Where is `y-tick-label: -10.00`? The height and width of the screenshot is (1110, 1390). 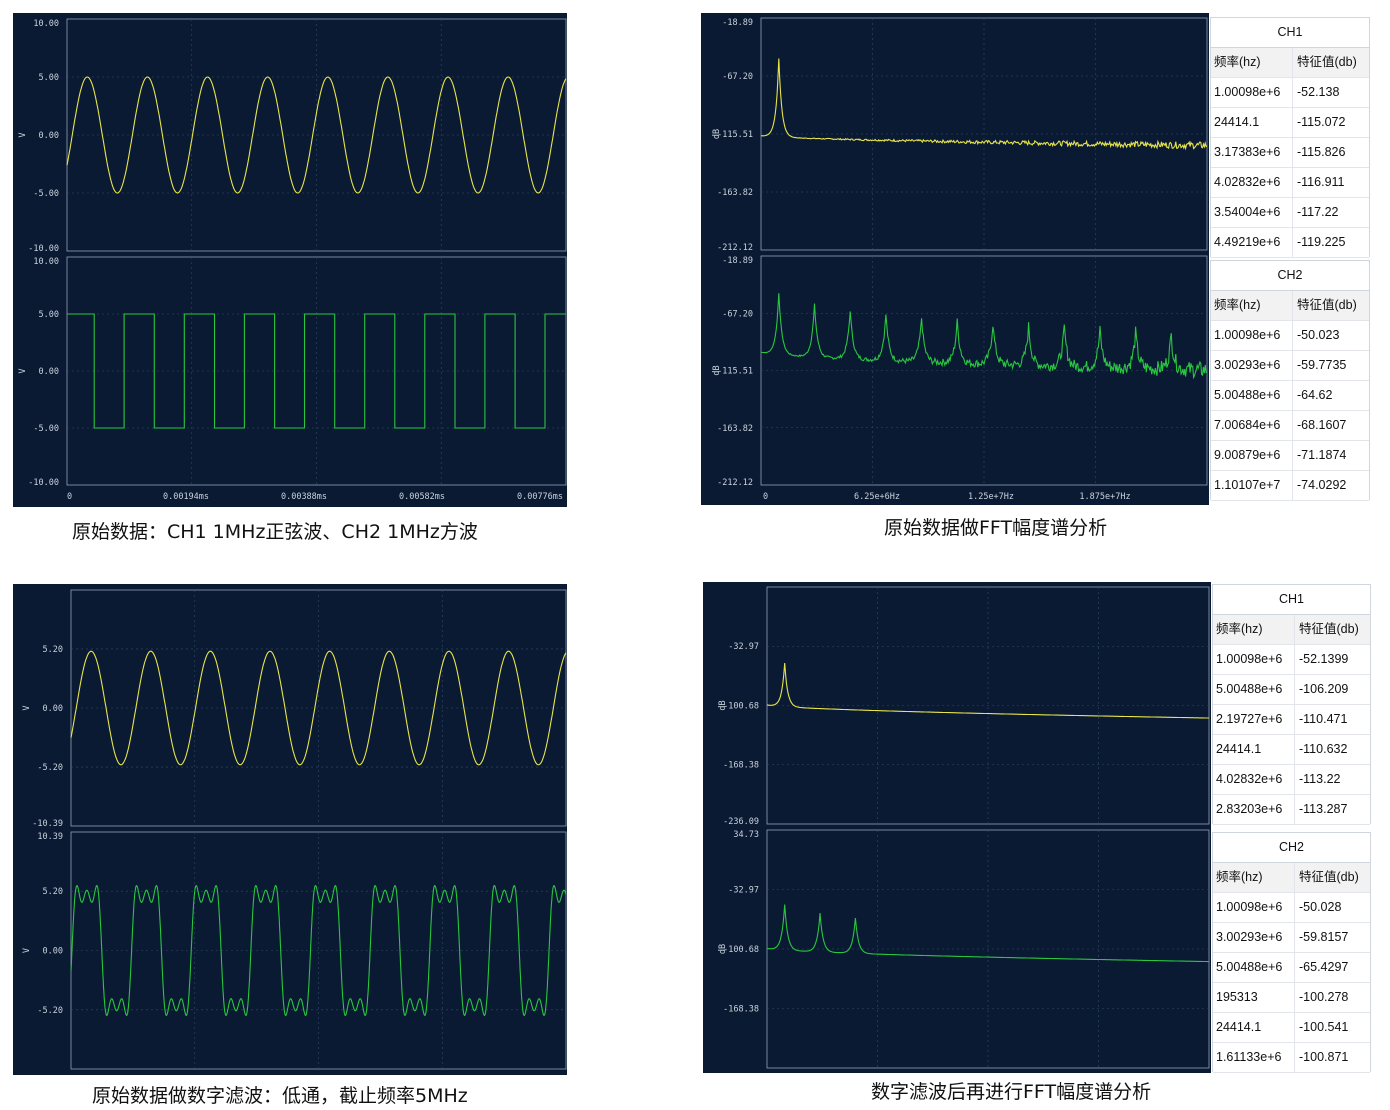
y-tick-label: -10.00 is located at coordinates (43, 483).